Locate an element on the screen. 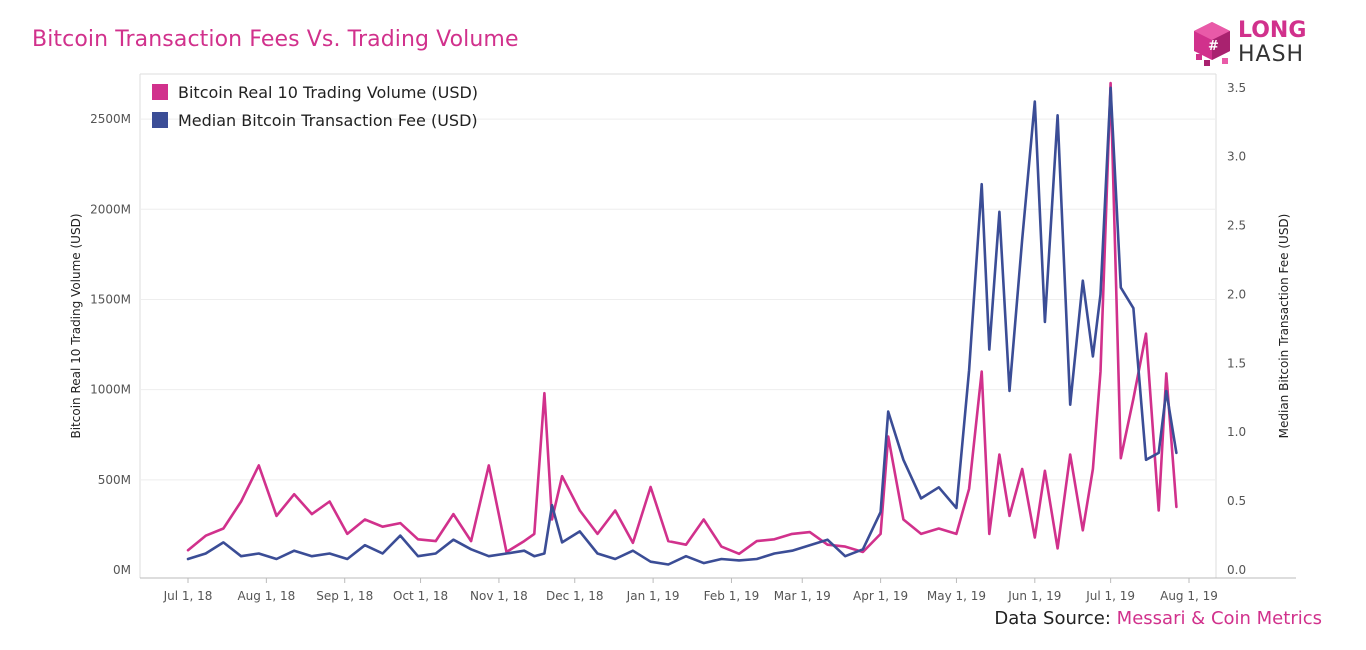  legend-label: Median Bitcoin Transaction Fee (USD) is located at coordinates (328, 120).